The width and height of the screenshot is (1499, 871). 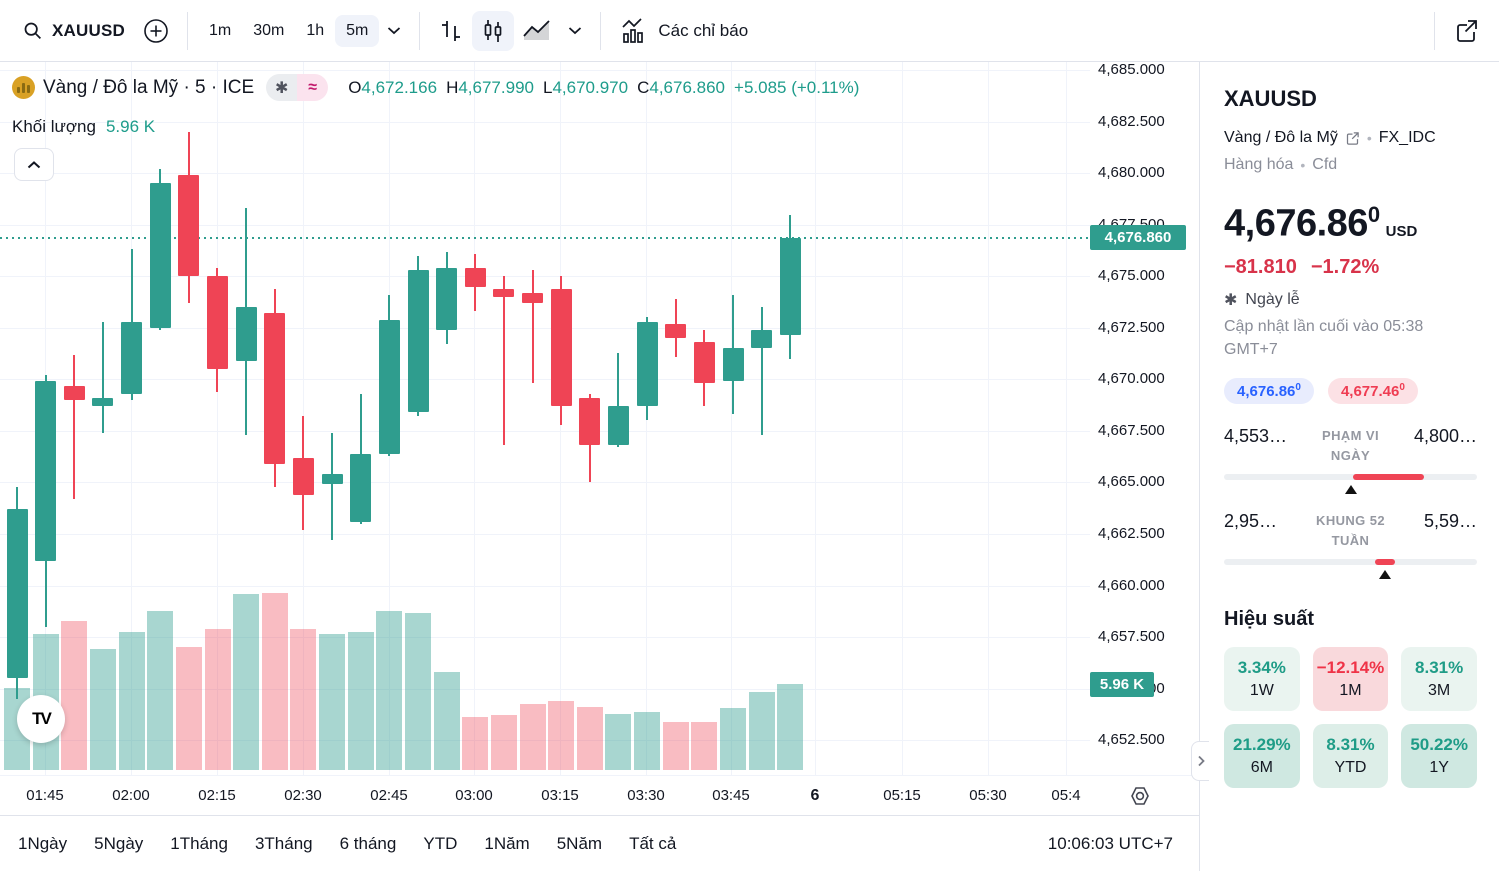 What do you see at coordinates (1272, 299) in the screenshot?
I see `holiday-label: Ngày lễ` at bounding box center [1272, 299].